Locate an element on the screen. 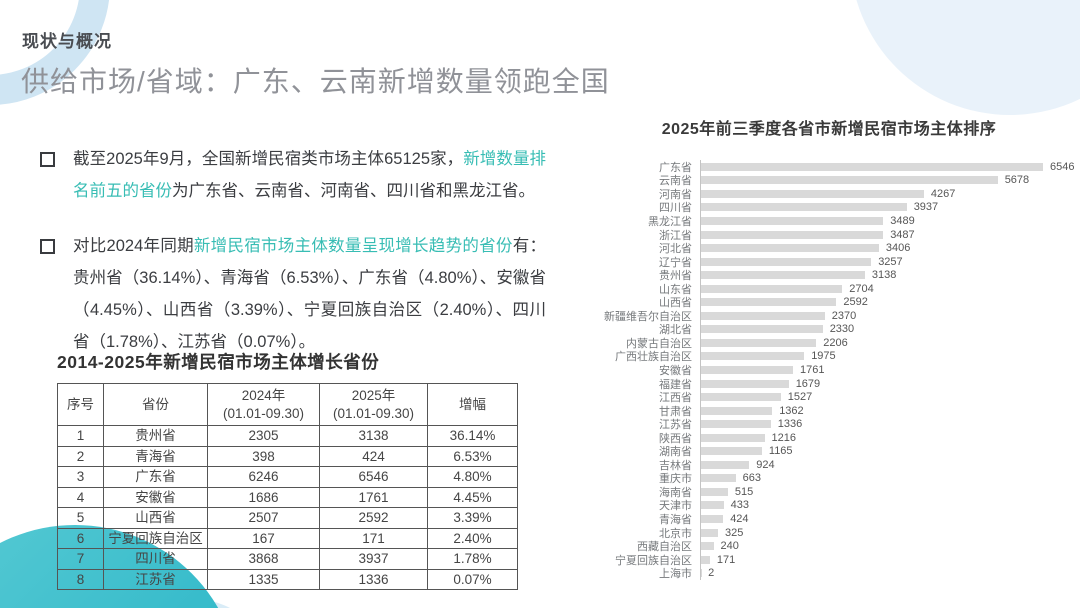 The width and height of the screenshot is (1080, 608). category-label: 内蒙古自治区 is located at coordinates (659, 343).